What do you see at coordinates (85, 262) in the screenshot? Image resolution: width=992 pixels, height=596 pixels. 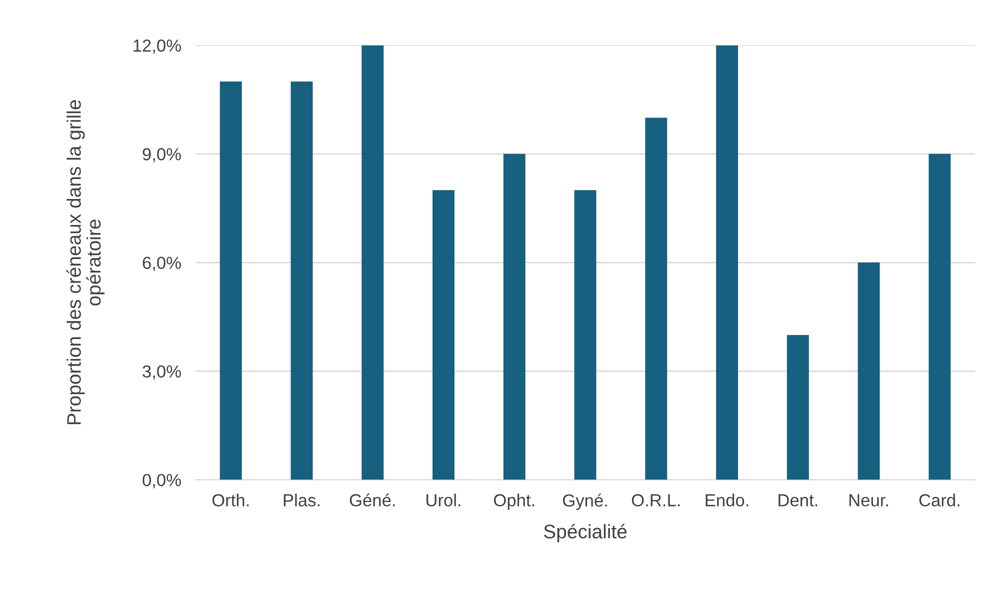 I see `y-axis-title: Proportion des créneaux dans la grille opératoire` at bounding box center [85, 262].